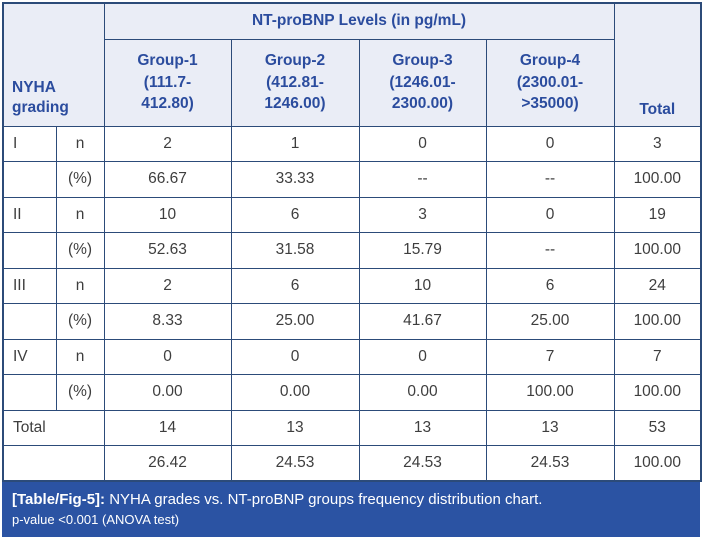  What do you see at coordinates (29, 356) in the screenshot?
I see `grade-cell: IV` at bounding box center [29, 356].